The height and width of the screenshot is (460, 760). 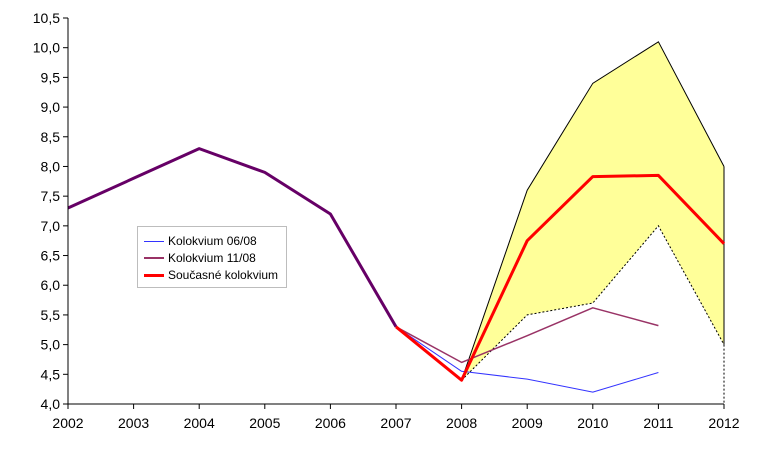 What do you see at coordinates (51, 107) in the screenshot?
I see `y-tick-label: 9,0` at bounding box center [51, 107].